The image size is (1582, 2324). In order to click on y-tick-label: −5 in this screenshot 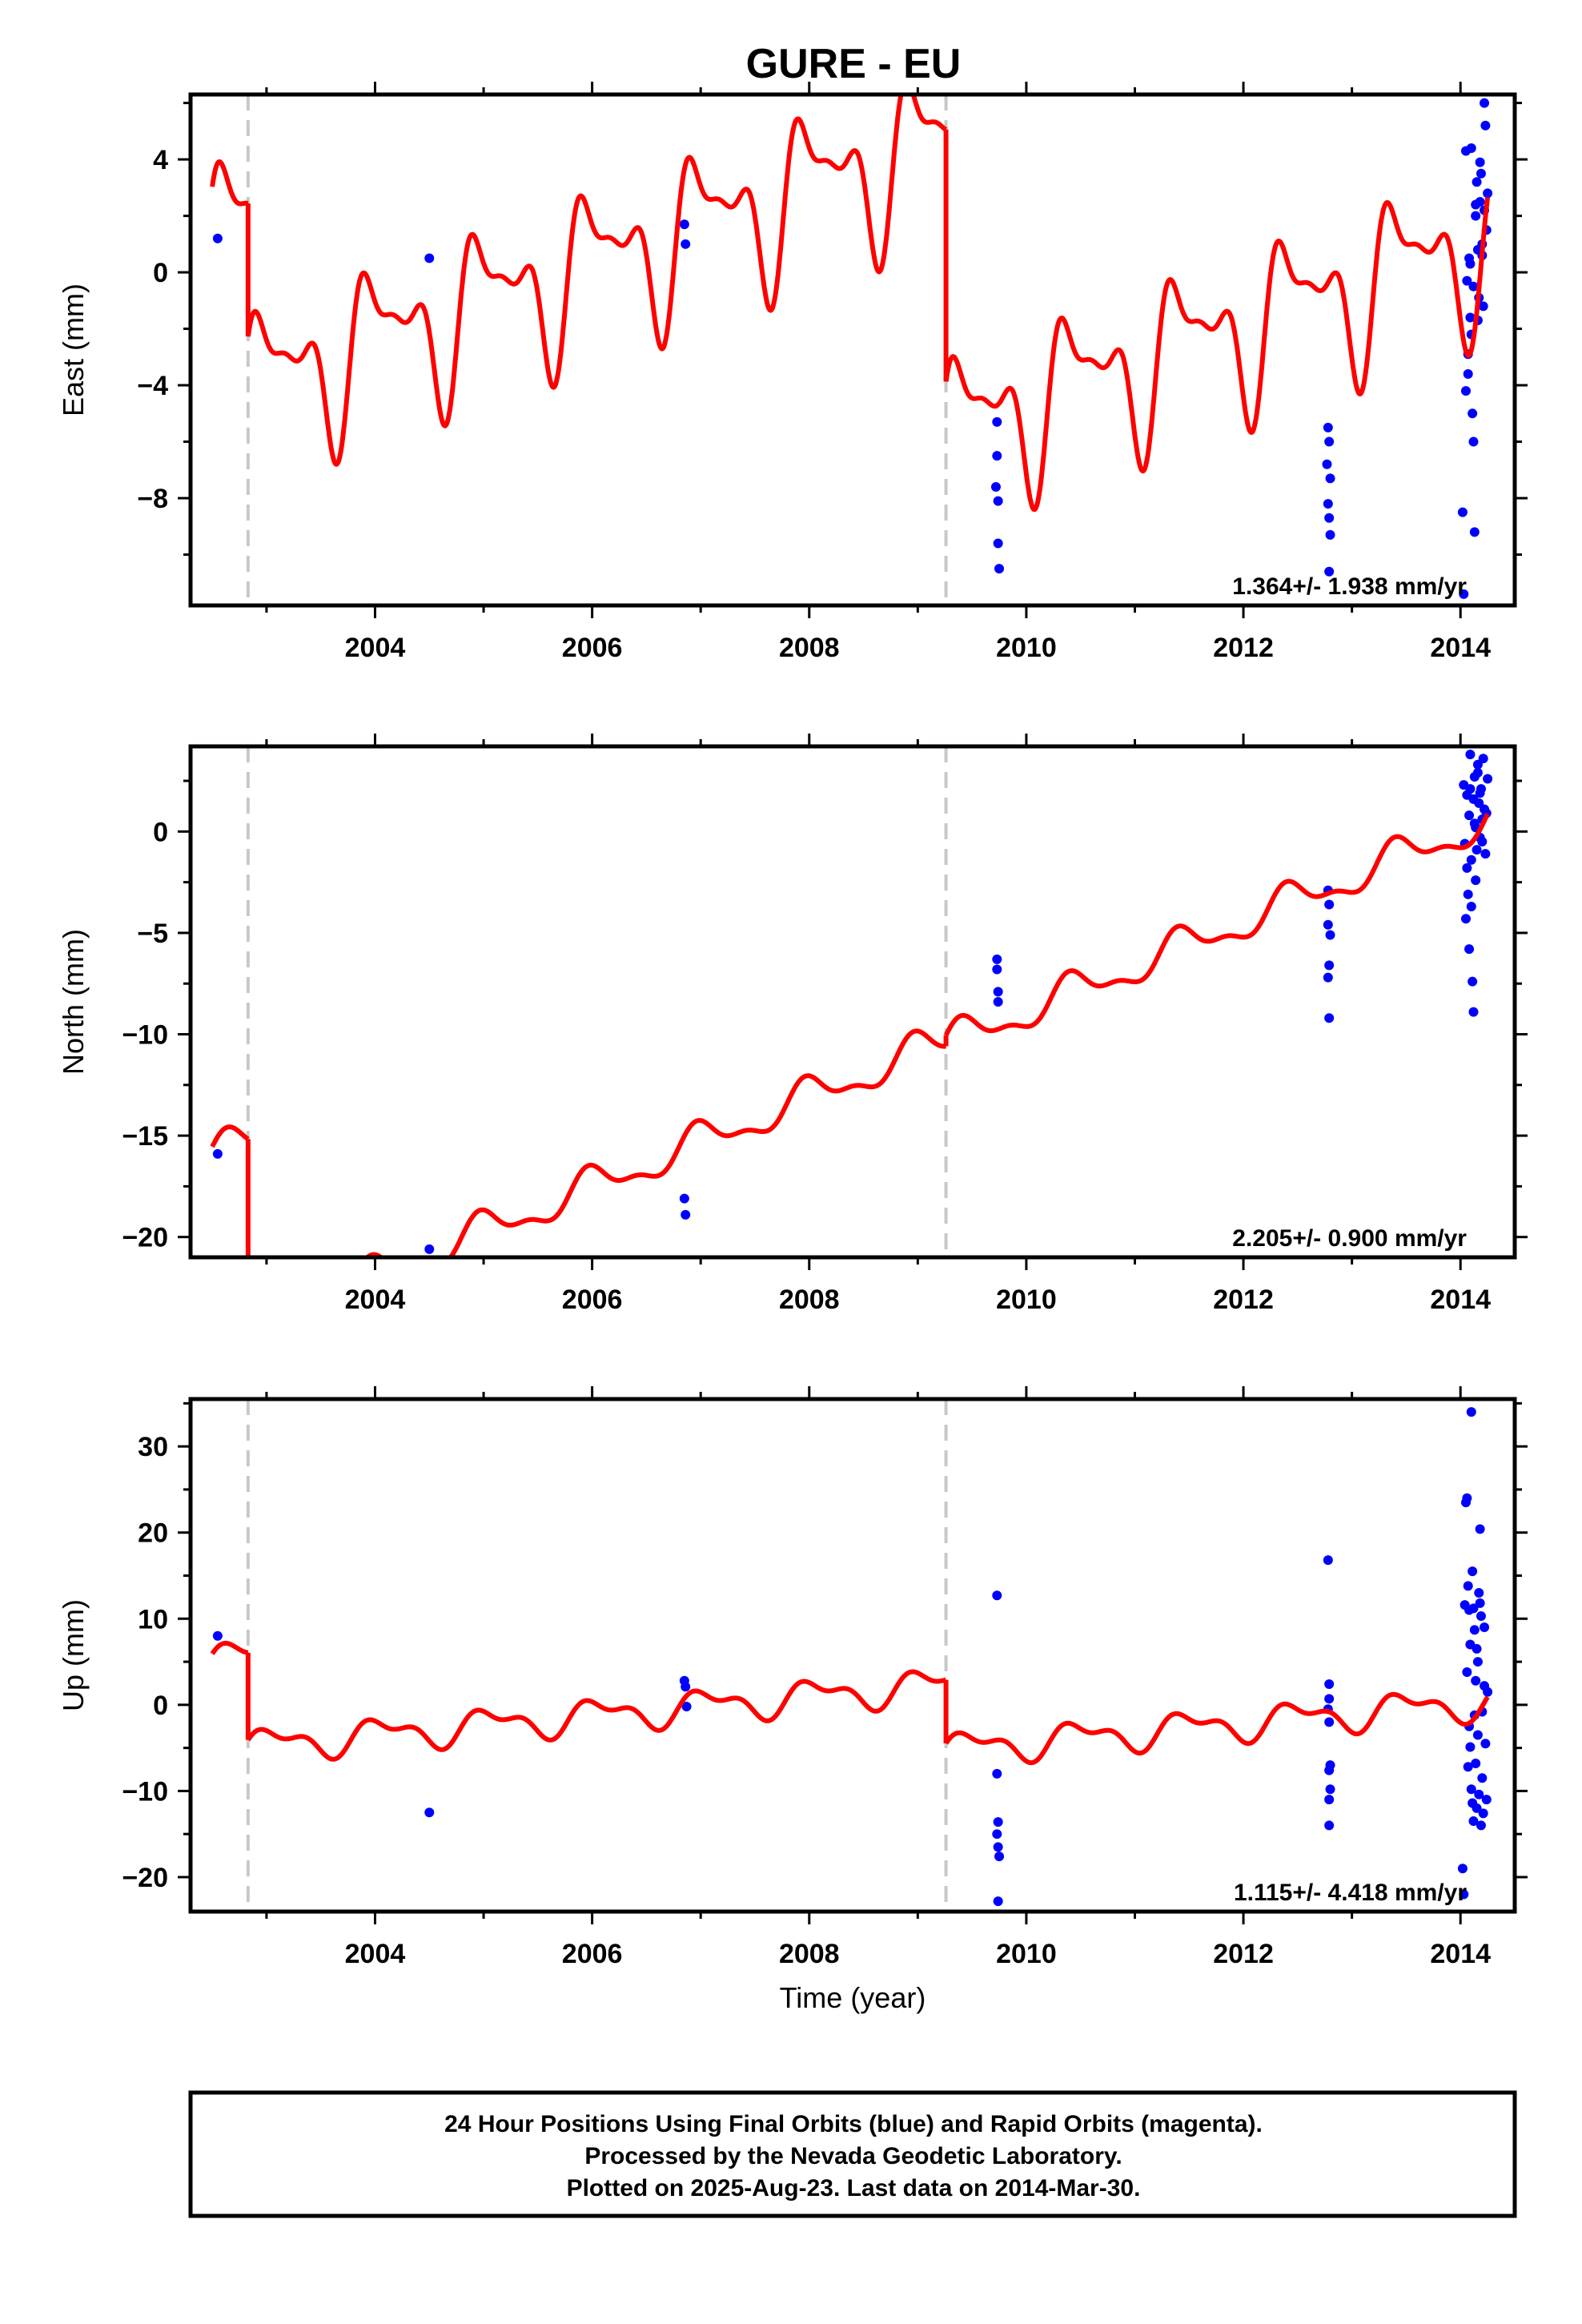, I will do `click(152, 934)`.